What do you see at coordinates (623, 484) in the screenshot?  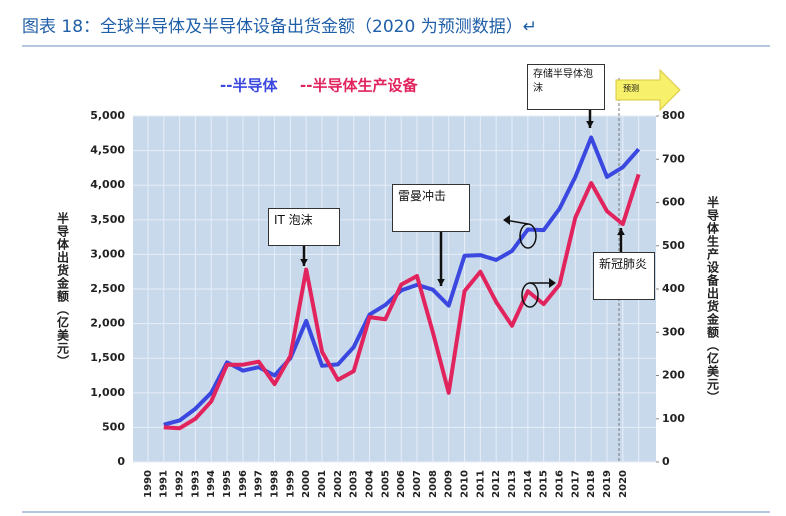 I see `x-tick-label: 2020` at bounding box center [623, 484].